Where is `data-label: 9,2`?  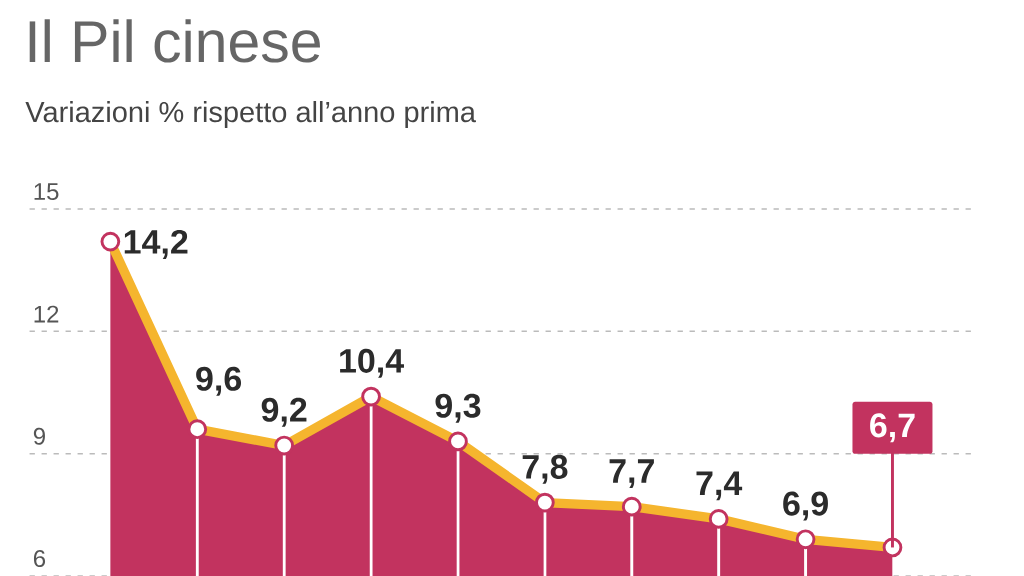
data-label: 9,2 is located at coordinates (284, 412).